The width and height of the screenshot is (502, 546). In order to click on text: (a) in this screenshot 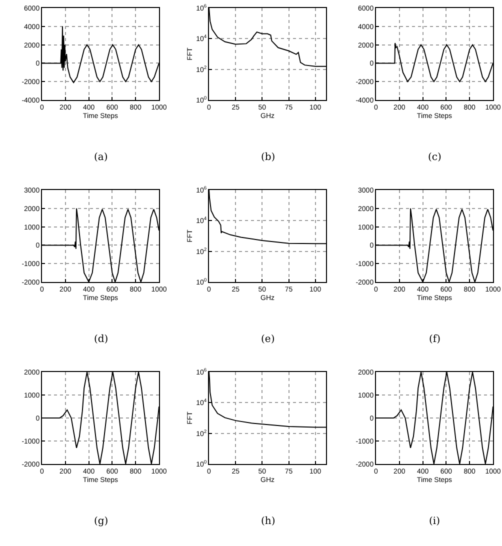, I will do `click(101, 157)`.